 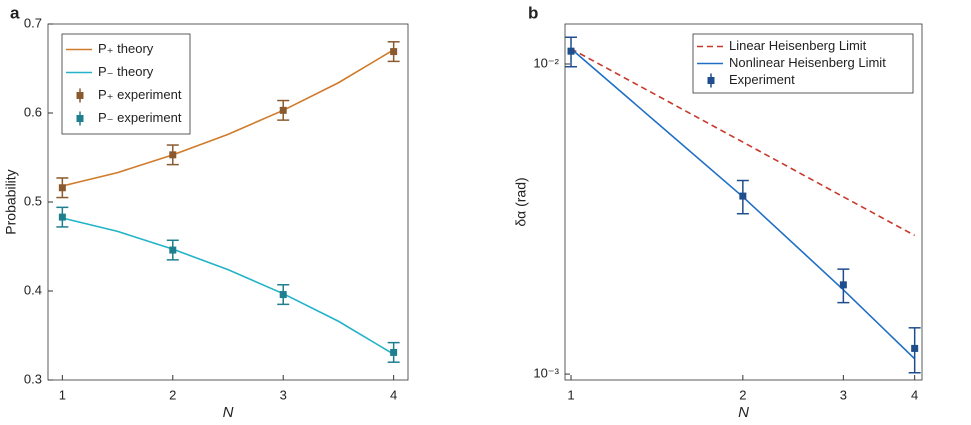 I want to click on y-tick-label: 0.7, so click(x=33, y=22).